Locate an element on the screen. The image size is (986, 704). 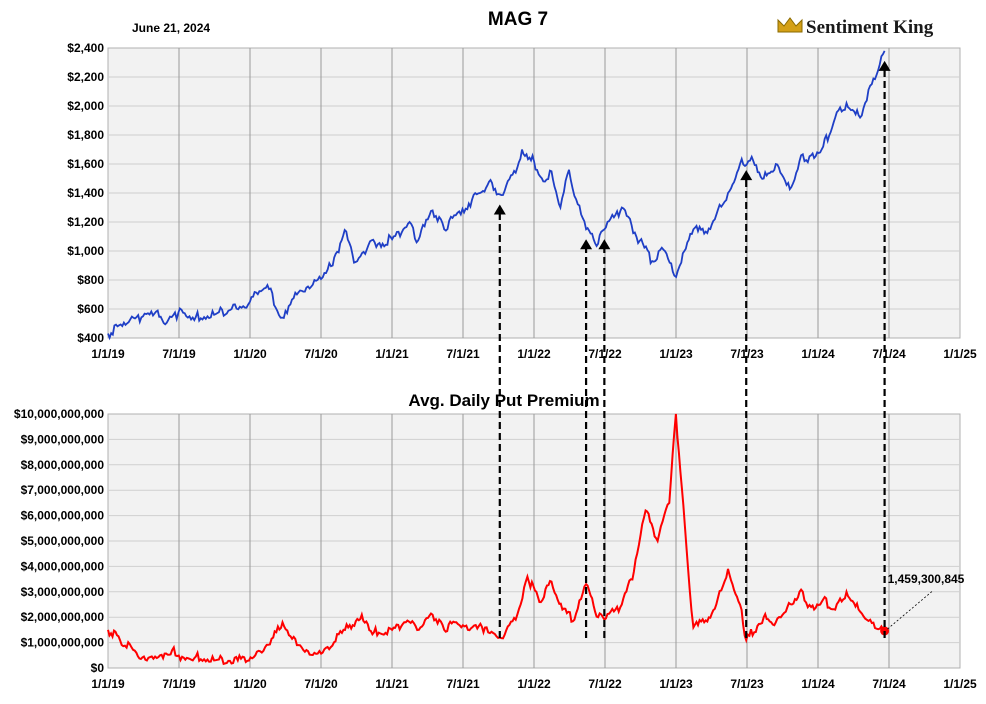
y-tick-label: $1,800 is located at coordinates (85, 135).